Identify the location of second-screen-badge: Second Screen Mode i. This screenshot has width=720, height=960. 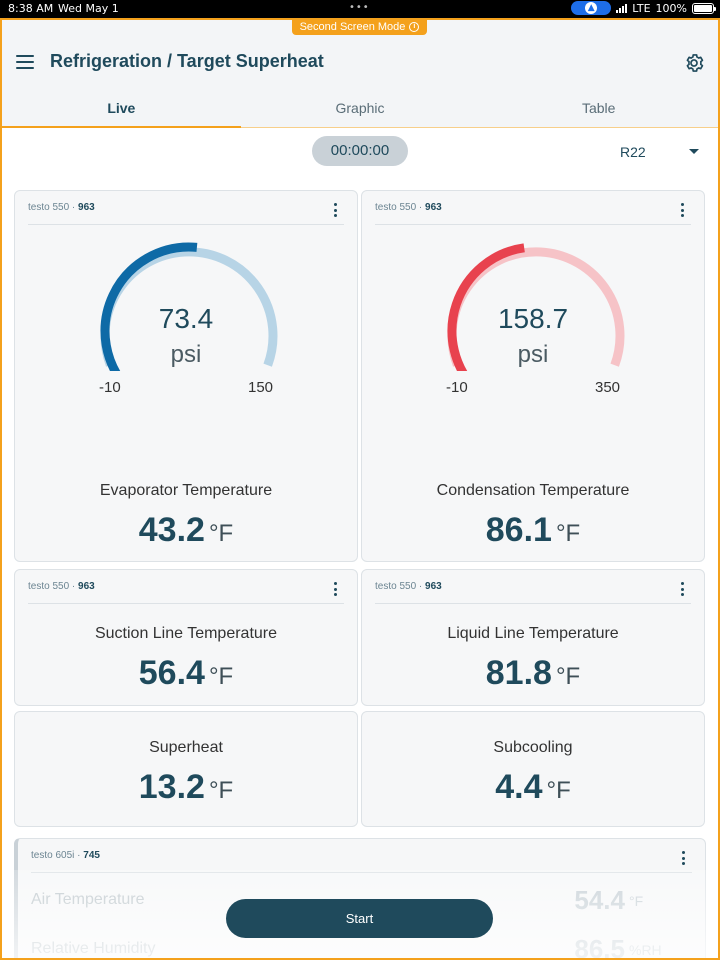
(359, 26).